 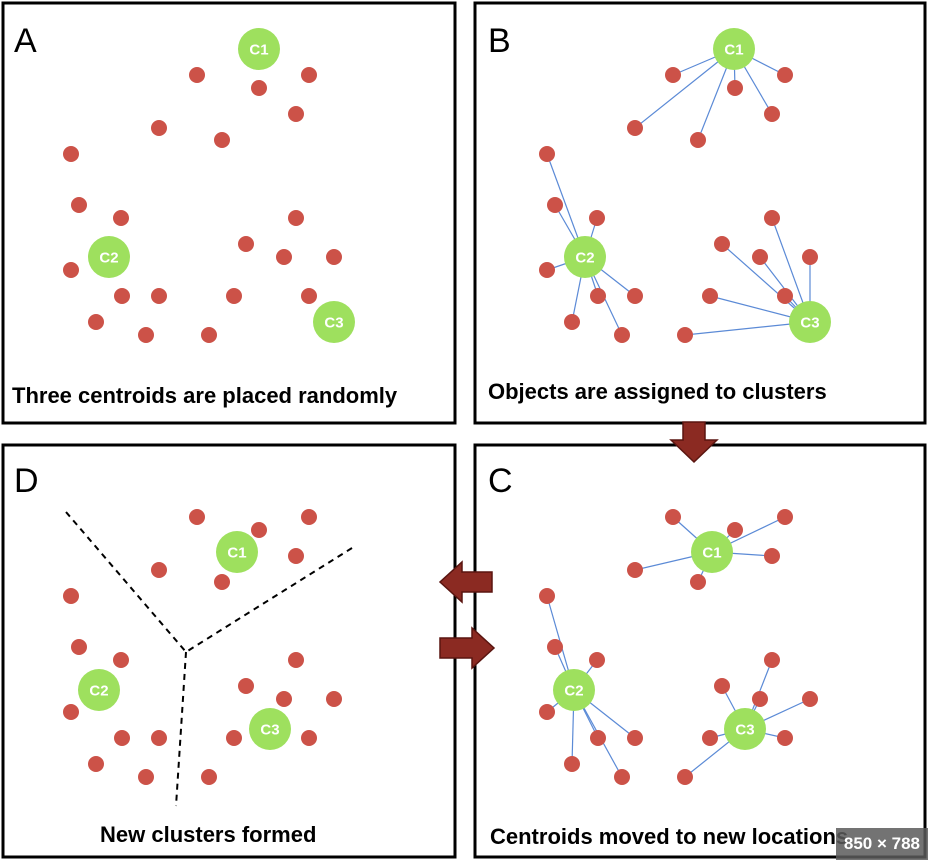 I want to click on panel-c-centroid-c1: C1, so click(x=712, y=552).